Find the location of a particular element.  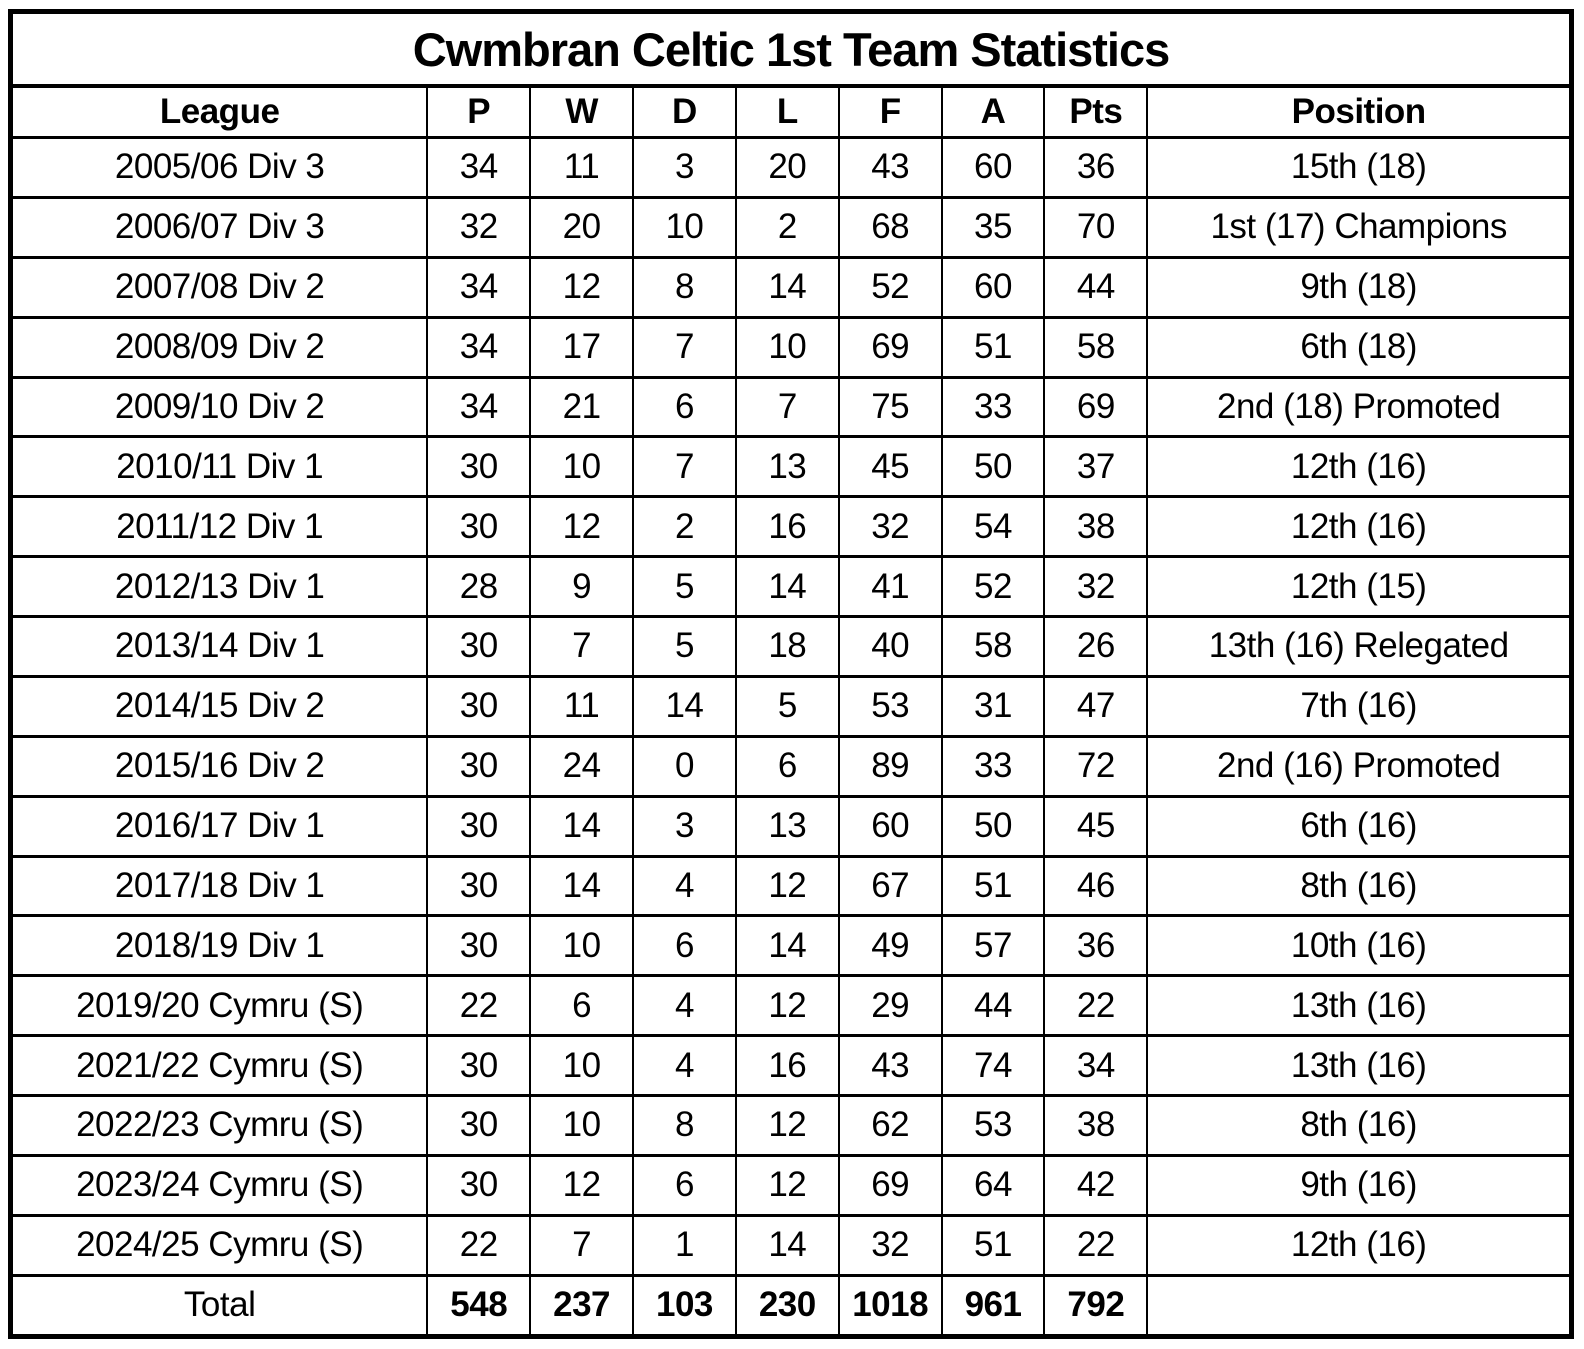

stat-cell-w: 7 is located at coordinates (582, 1245).